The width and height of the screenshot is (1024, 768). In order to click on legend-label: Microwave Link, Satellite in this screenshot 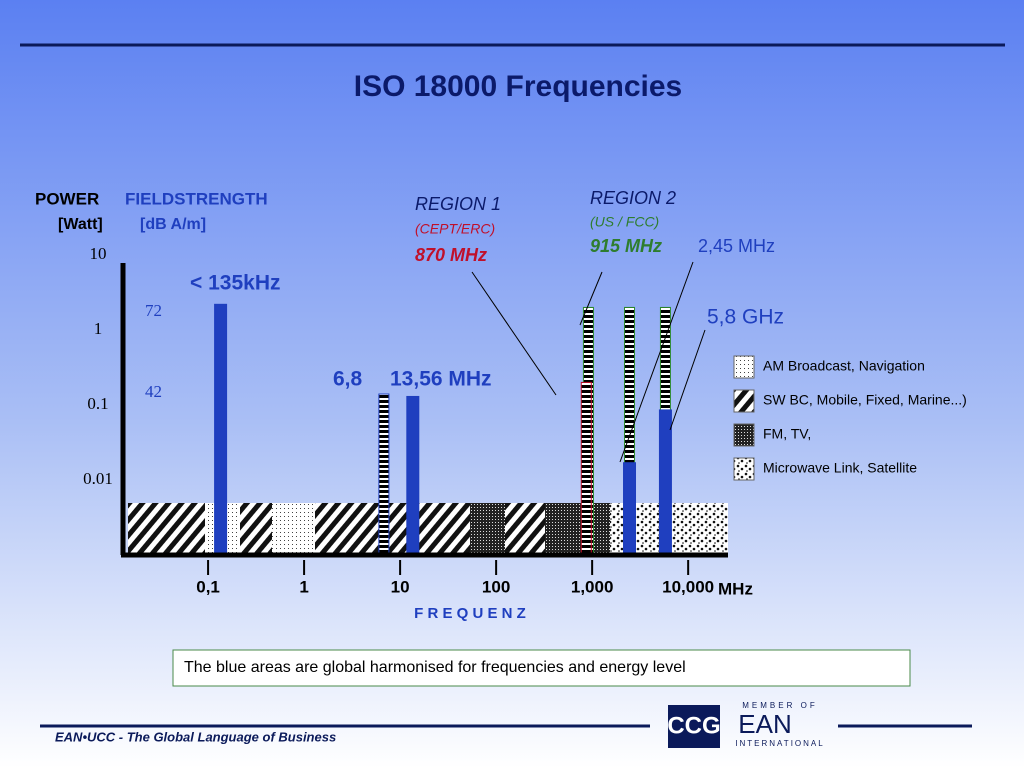, I will do `click(840, 468)`.